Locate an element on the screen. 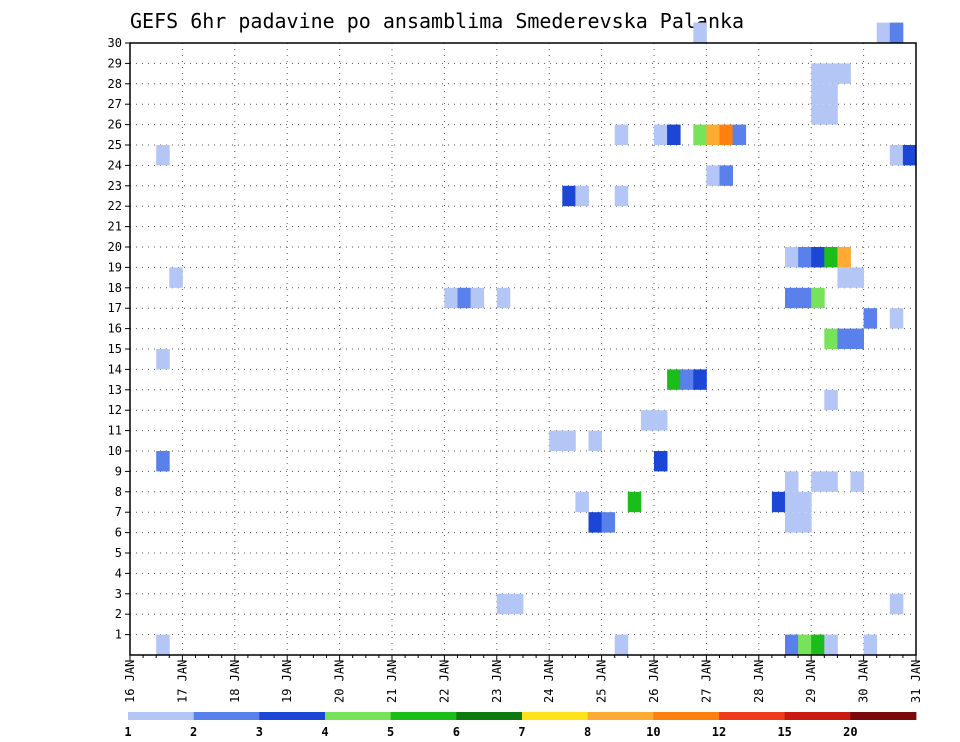 The height and width of the screenshot is (742, 960). y-tick-label: 14 is located at coordinates (115, 369).